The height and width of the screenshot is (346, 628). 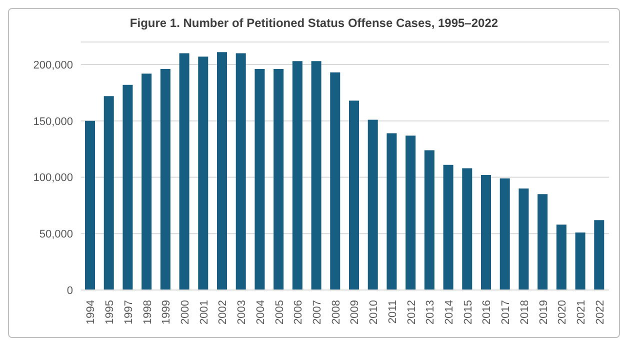 I want to click on x-tick-label: 2021, so click(x=582, y=312).